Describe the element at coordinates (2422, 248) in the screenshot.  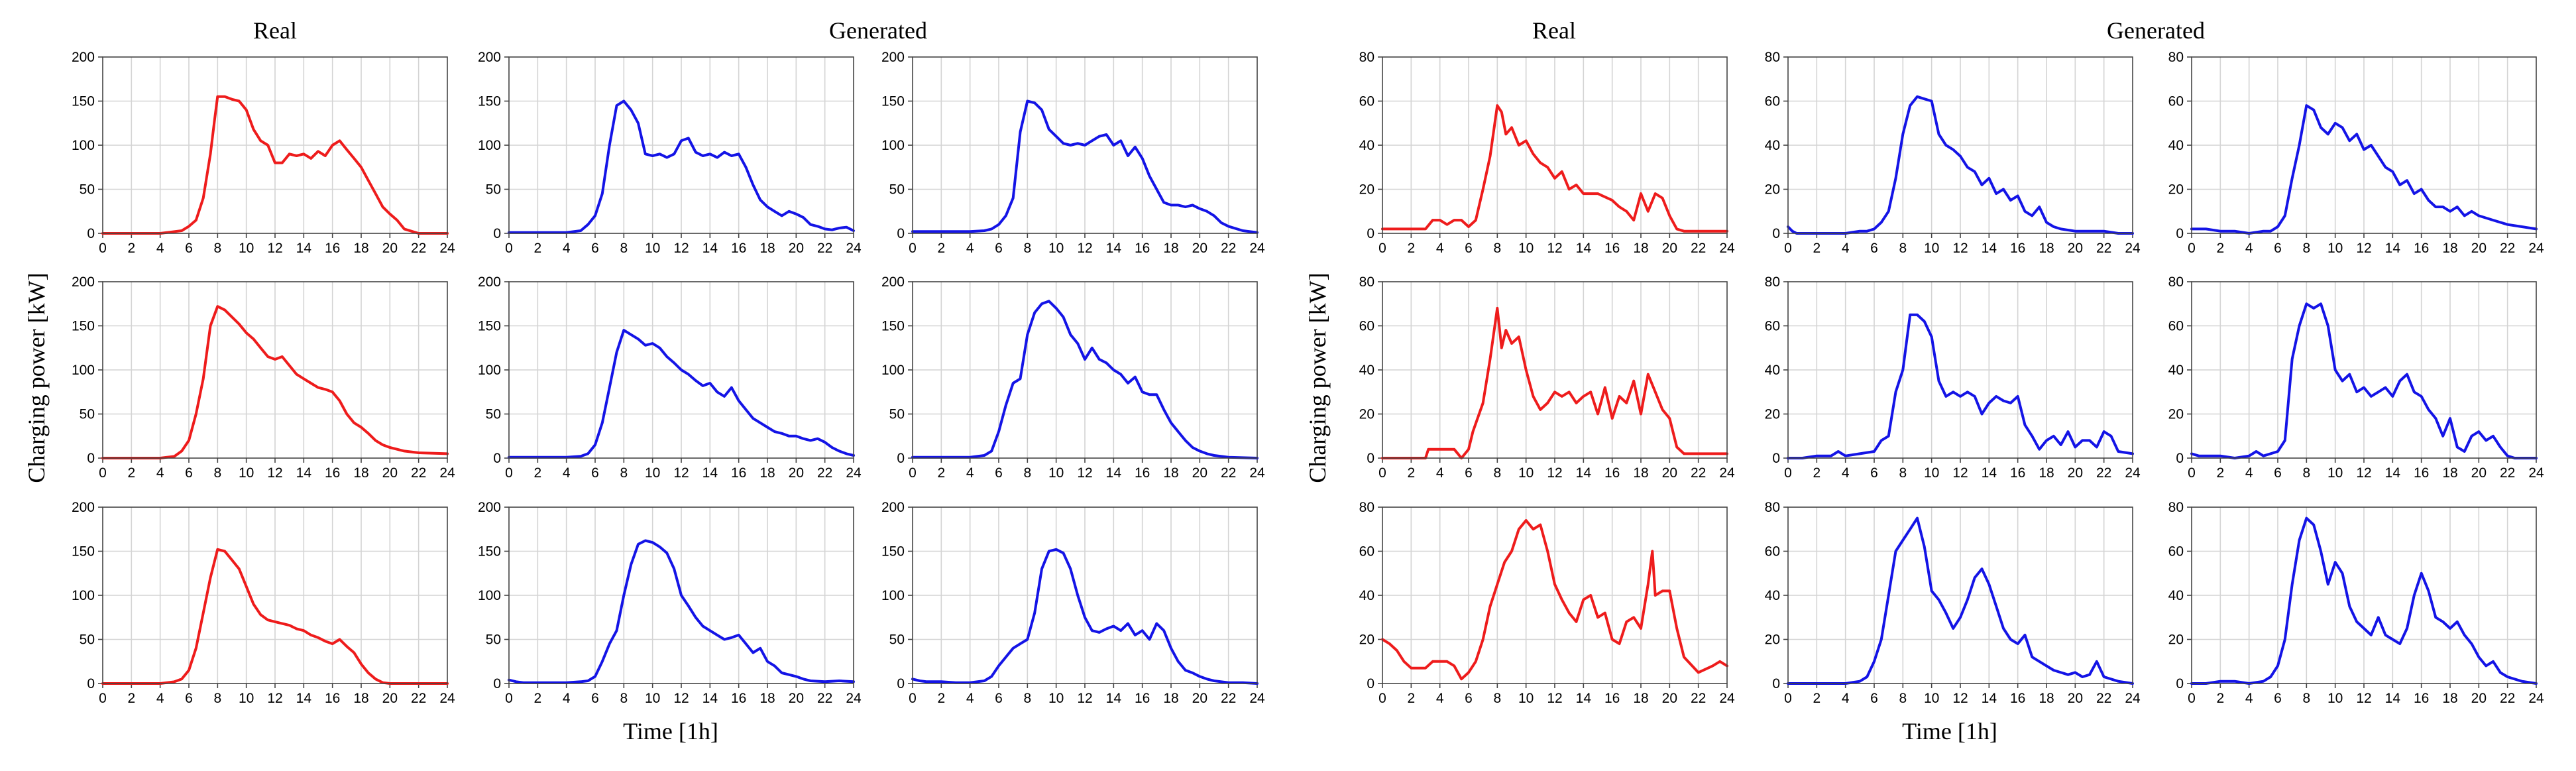
I see `x-tick-label: 16` at that location.